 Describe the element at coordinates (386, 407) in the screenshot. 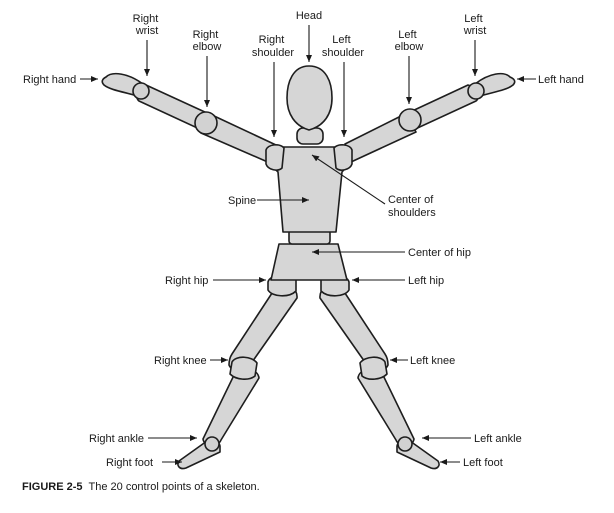

I see `left-shin-shape` at that location.